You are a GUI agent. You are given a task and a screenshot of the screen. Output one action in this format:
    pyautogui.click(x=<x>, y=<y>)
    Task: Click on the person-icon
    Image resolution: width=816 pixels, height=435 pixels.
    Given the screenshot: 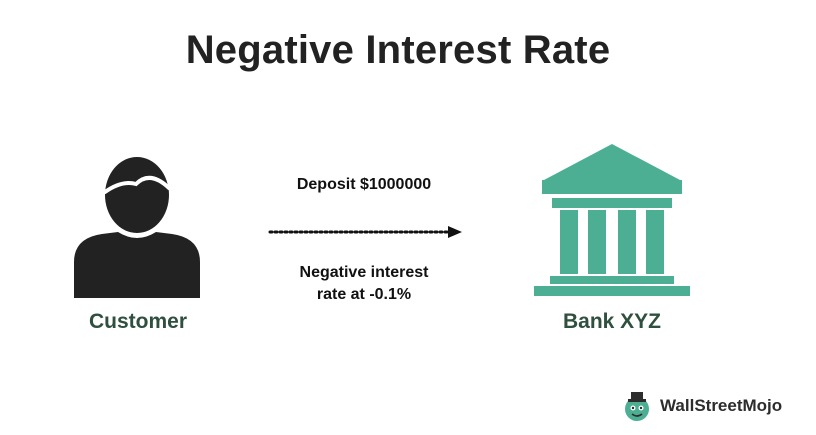 What is the action you would take?
    pyautogui.click(x=137, y=227)
    